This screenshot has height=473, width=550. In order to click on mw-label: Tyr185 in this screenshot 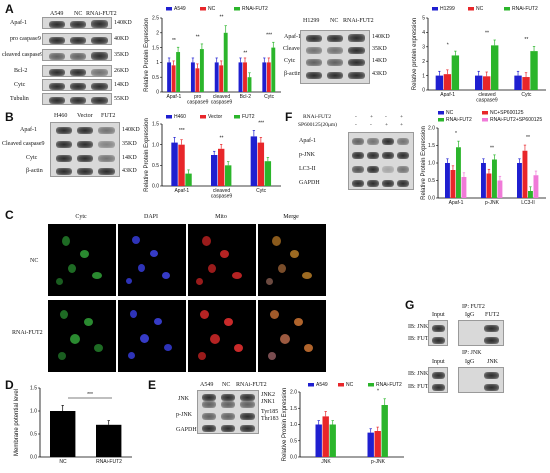, I will do `click(270, 412)`.